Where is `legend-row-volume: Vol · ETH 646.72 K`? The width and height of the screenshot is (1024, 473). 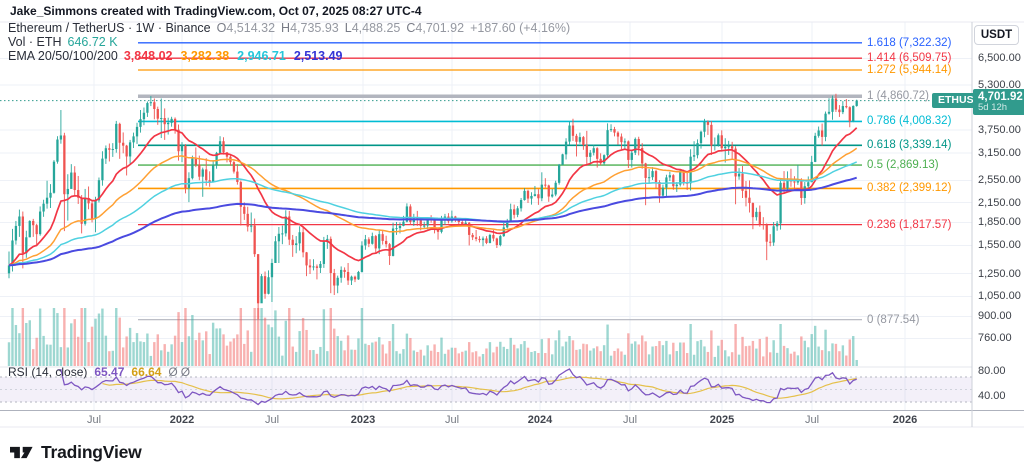
legend-row-volume: Vol · ETH 646.72 K is located at coordinates (289, 42).